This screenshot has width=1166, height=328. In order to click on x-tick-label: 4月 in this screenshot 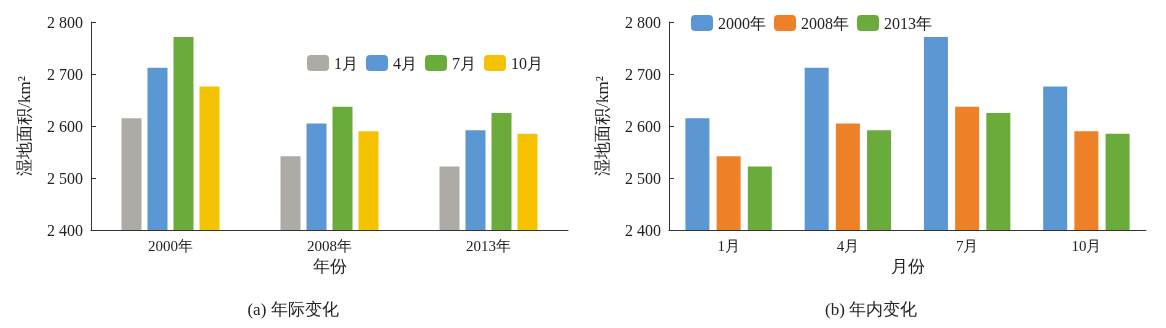, I will do `click(848, 245)`.